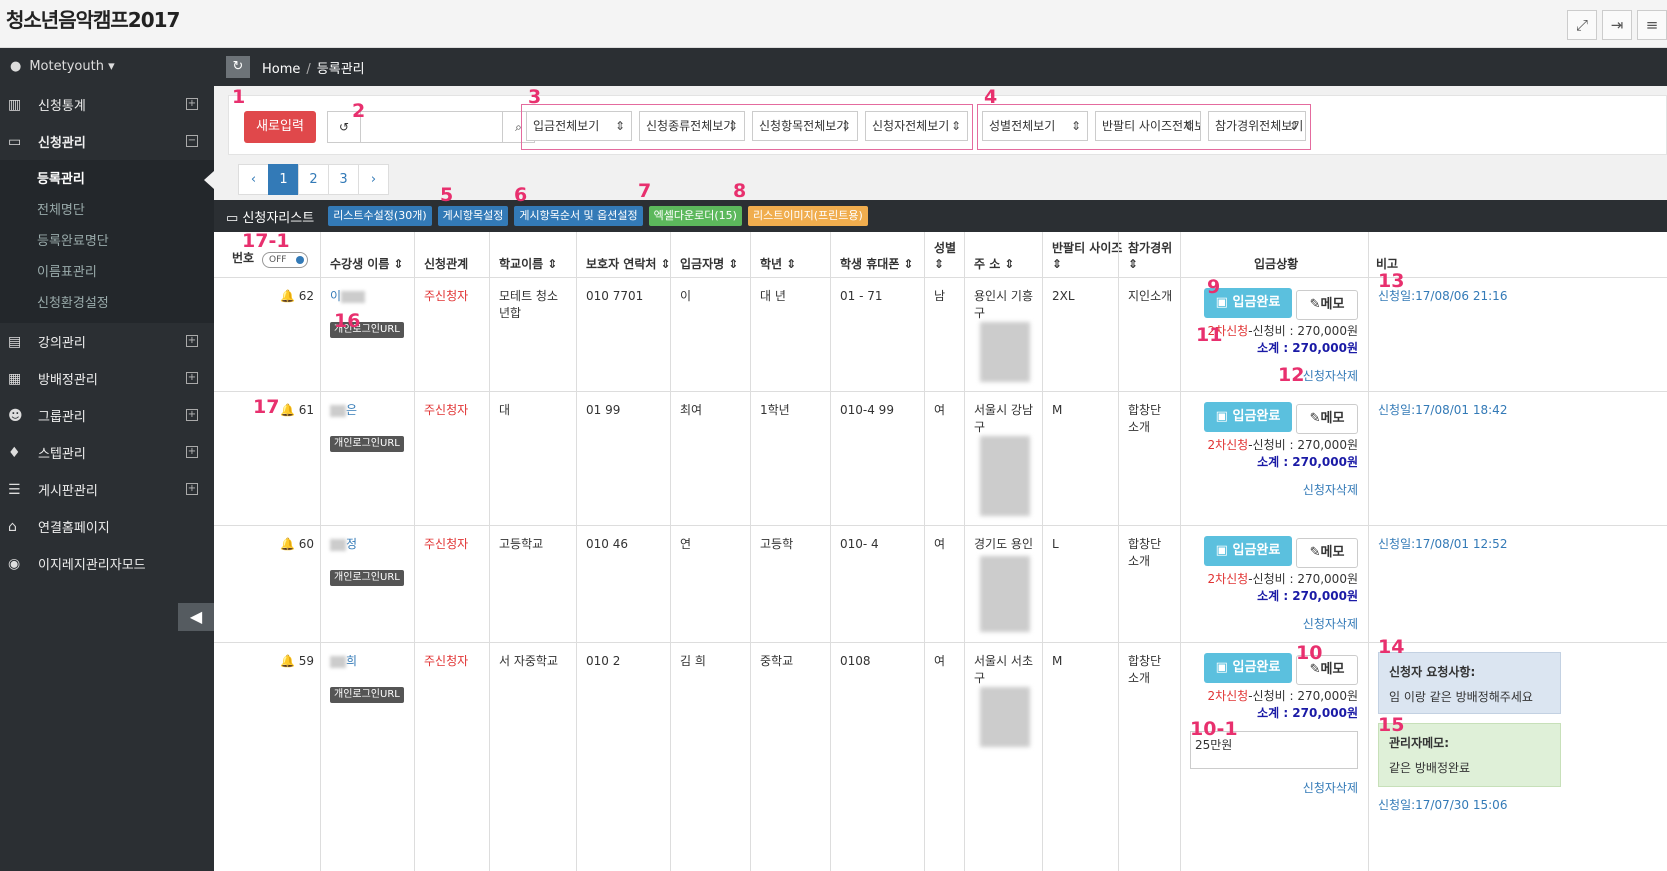 The width and height of the screenshot is (1667, 871). I want to click on breadcrumb: ↻ Home / 등록관리, so click(940, 67).